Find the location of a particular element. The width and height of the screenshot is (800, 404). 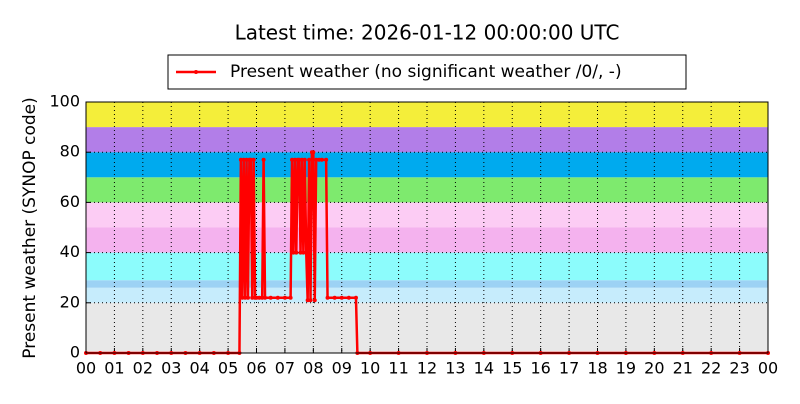

y-axis-label: Present weather (SYNOP code) is located at coordinates (30, 227).